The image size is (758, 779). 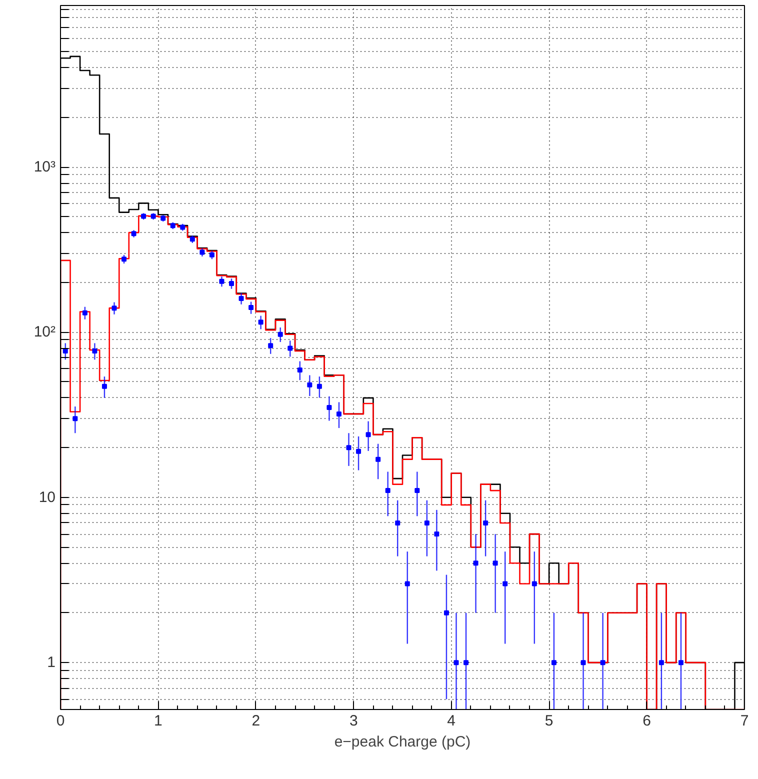 What do you see at coordinates (45, 167) in the screenshot?
I see `y-tick-label: 10³` at bounding box center [45, 167].